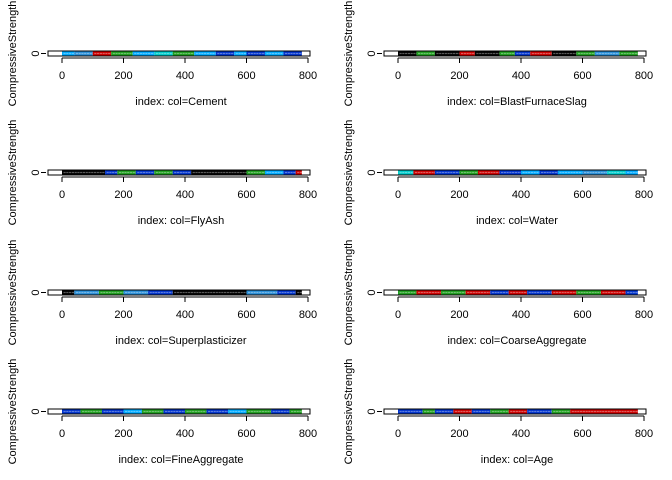 The height and width of the screenshot is (480, 672). What do you see at coordinates (517, 221) in the screenshot?
I see `x-axis-label: index: col=Water` at bounding box center [517, 221].